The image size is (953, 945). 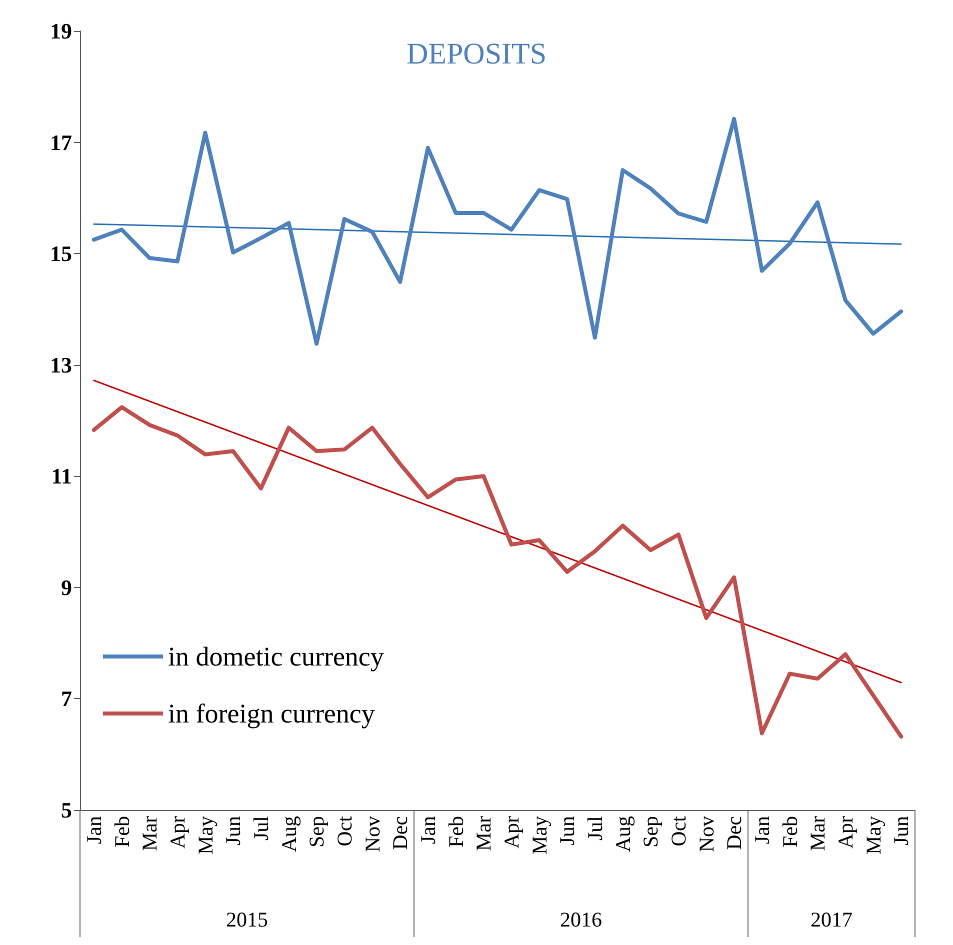 I want to click on y-tick-label: 13, so click(x=61, y=365).